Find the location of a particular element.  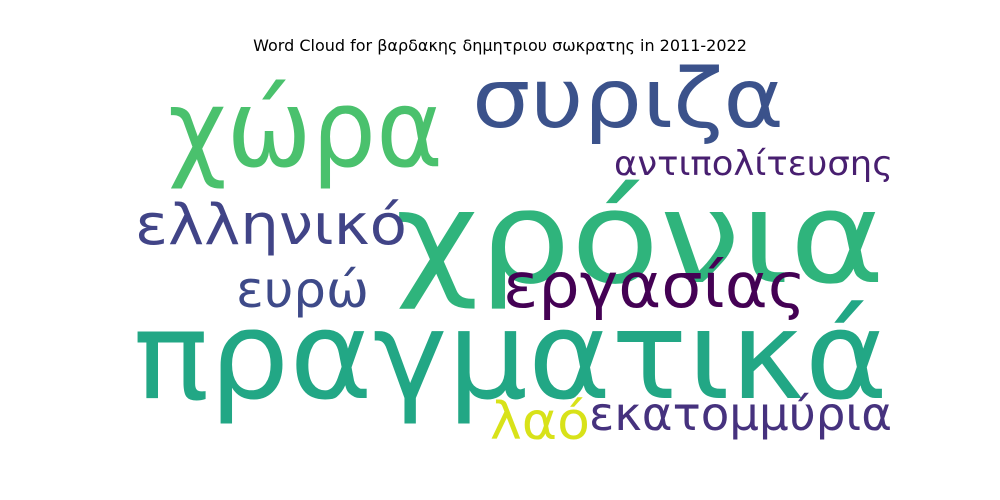

word-6: ελληνικό is located at coordinates (271, 225).